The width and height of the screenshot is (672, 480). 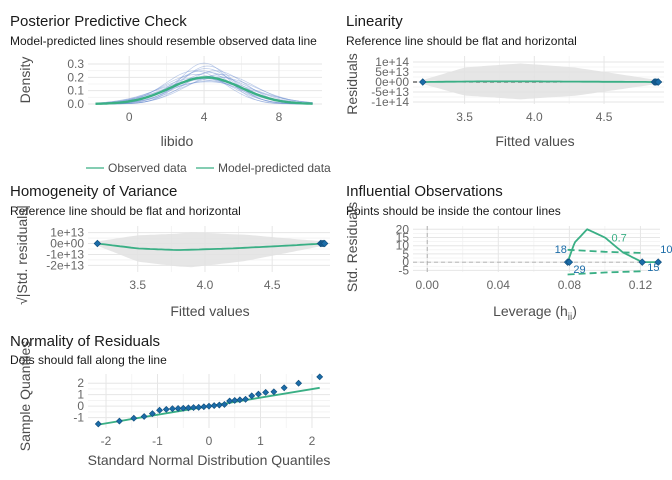 I want to click on legend-label-observed: Observed data, so click(x=147, y=168).